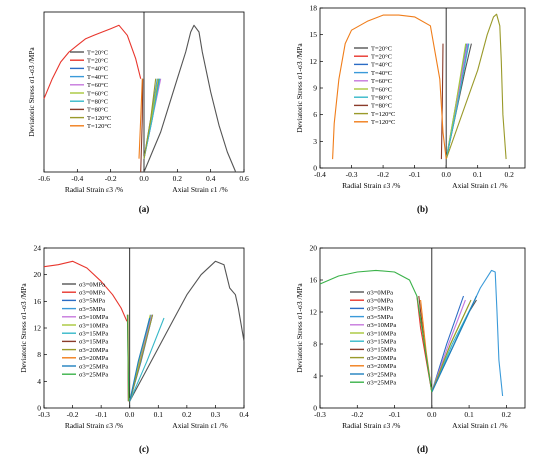 The height and width of the screenshot is (473, 550). Describe the element at coordinates (422, 209) in the screenshot. I see `panel-caption: (b)` at that location.